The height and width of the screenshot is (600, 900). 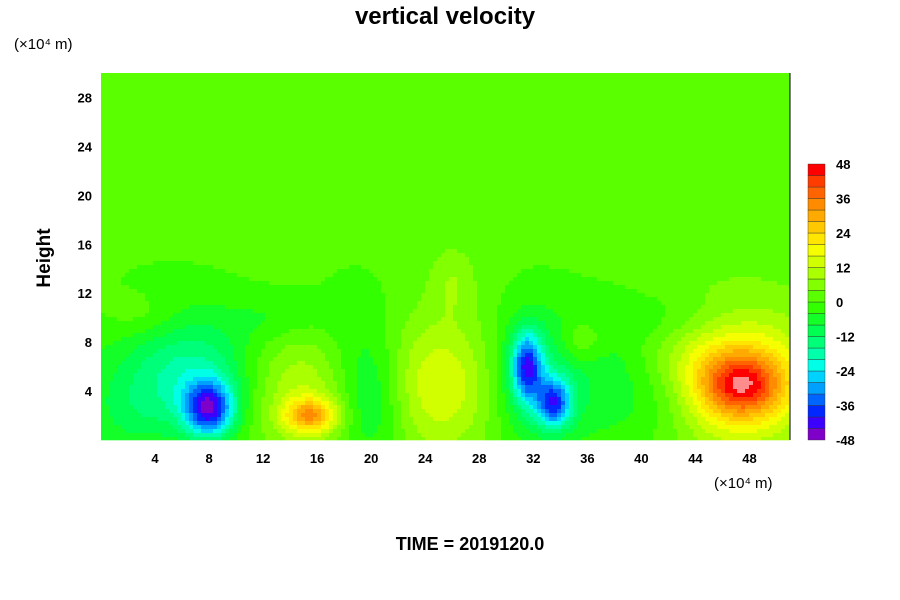 What do you see at coordinates (208, 458) in the screenshot?
I see `x-tick-label: 8` at bounding box center [208, 458].